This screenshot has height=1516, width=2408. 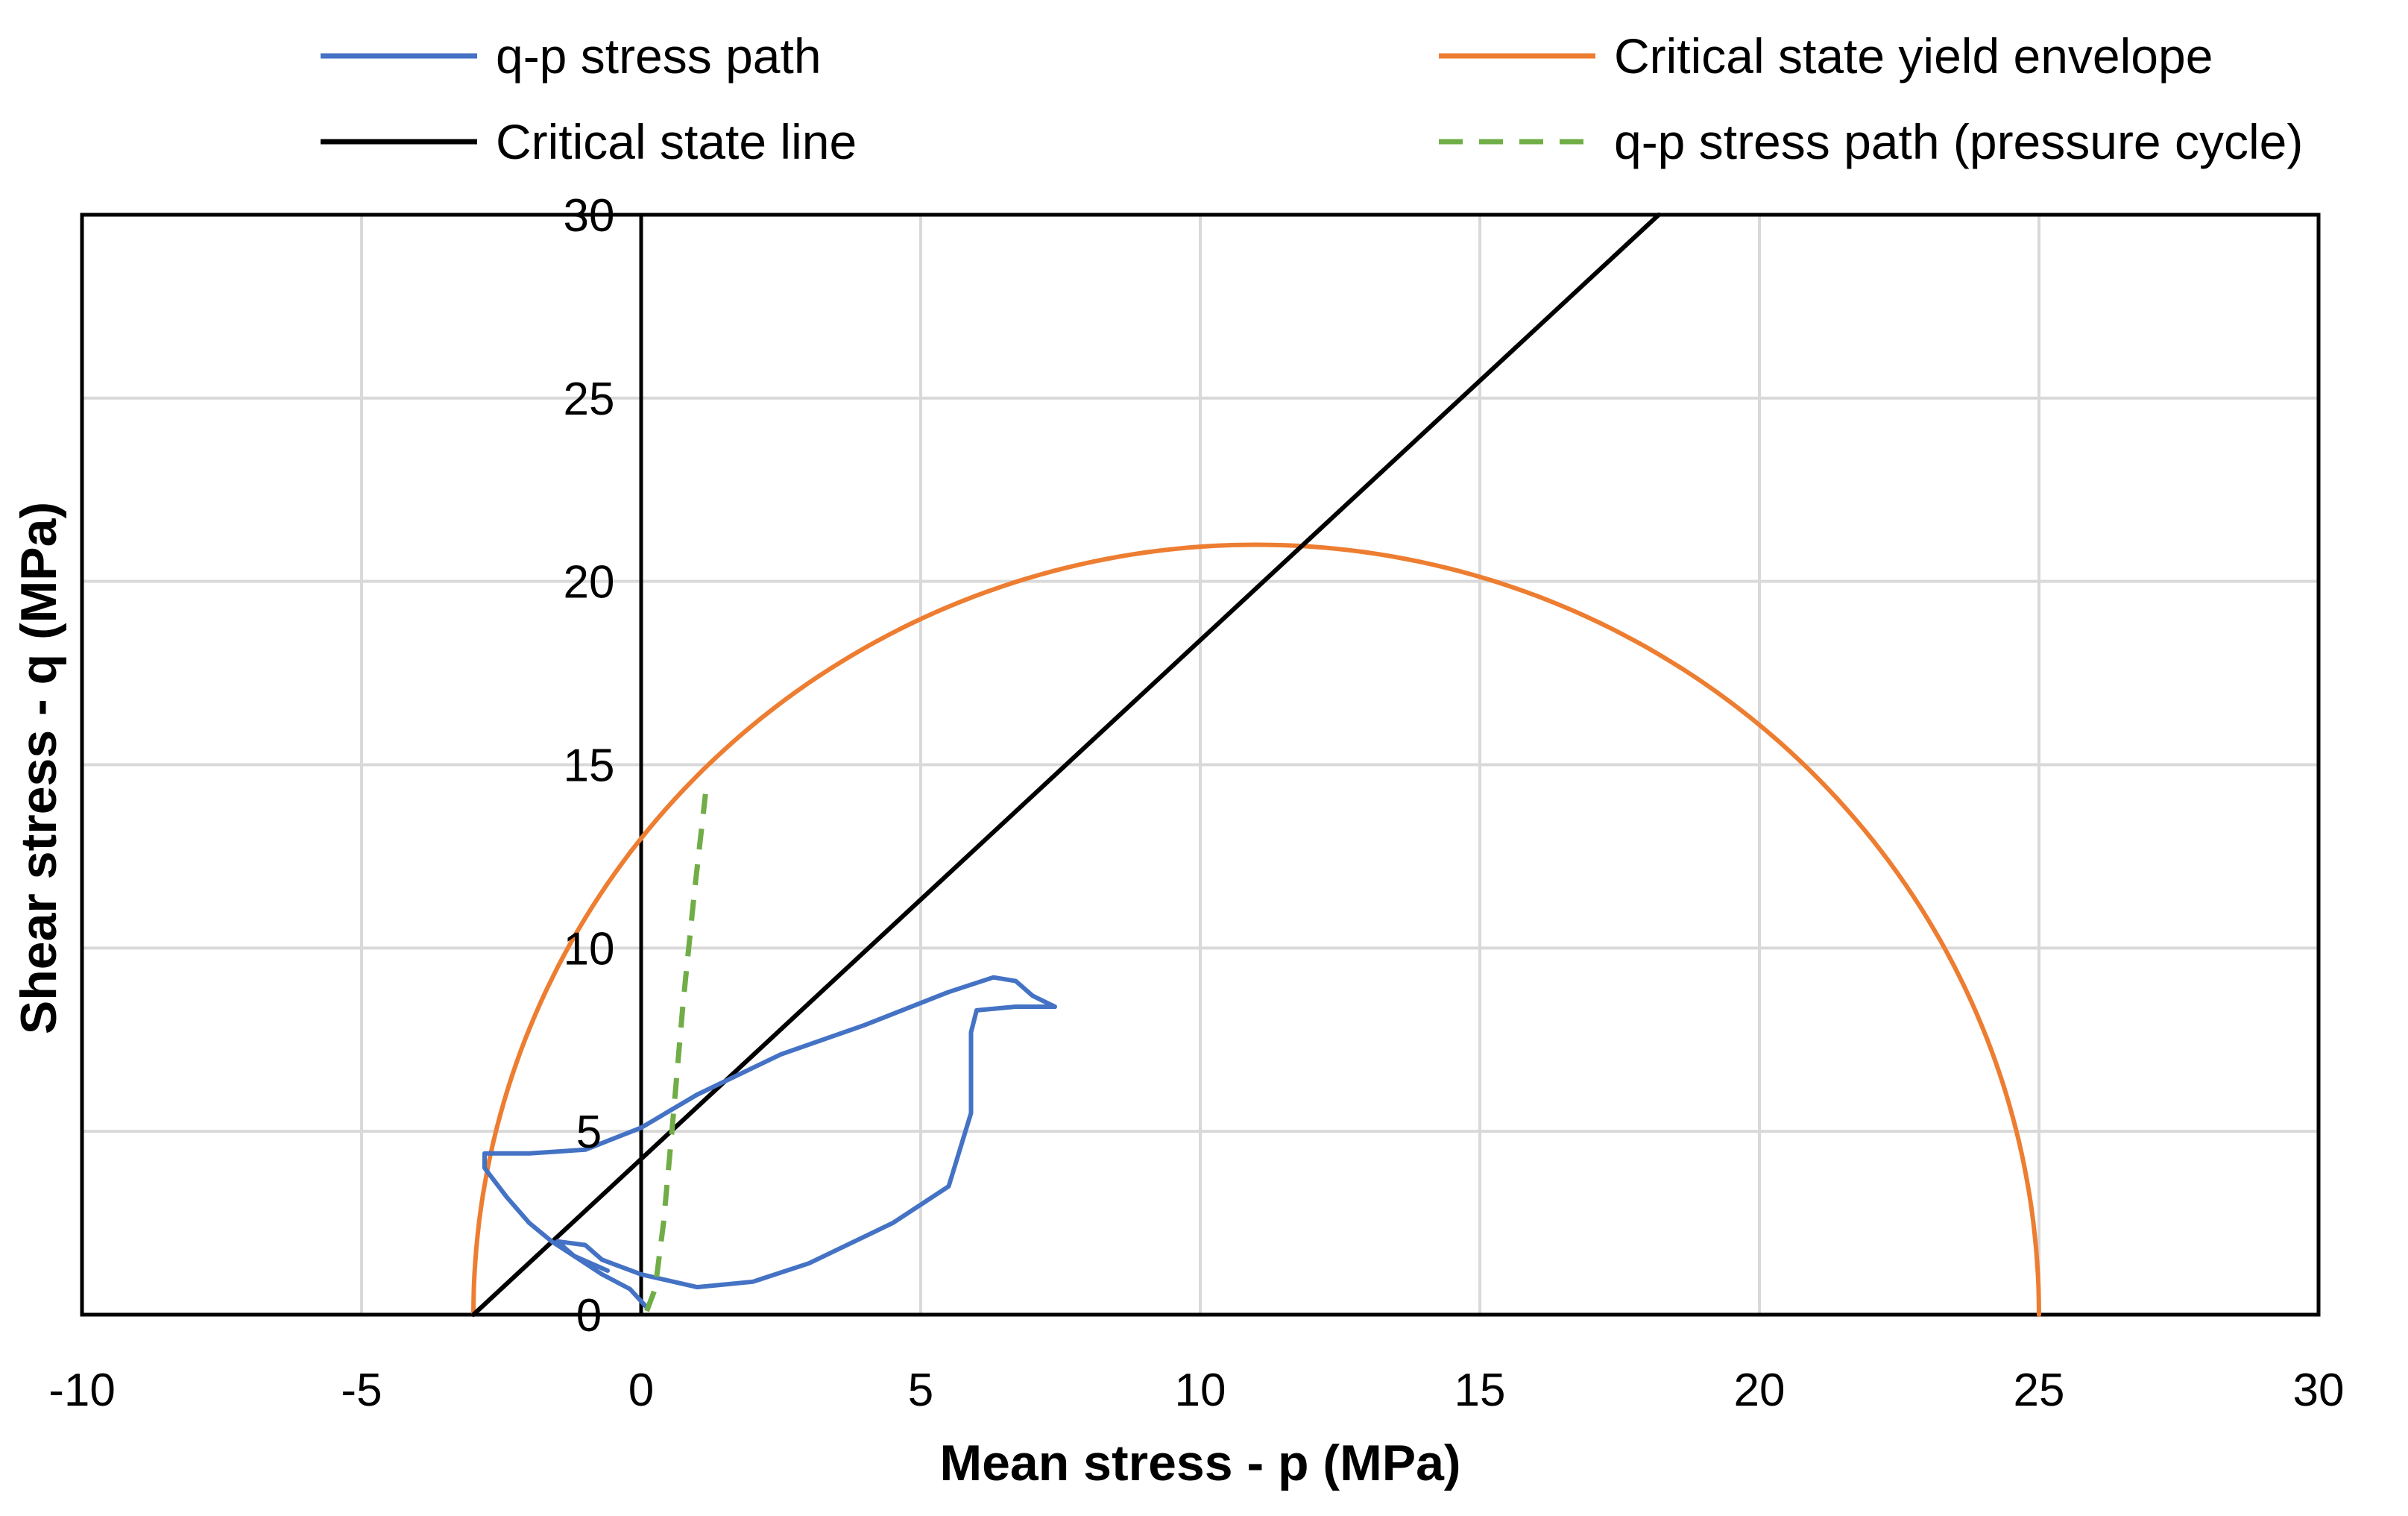 What do you see at coordinates (1914, 56) in the screenshot?
I see `legend-yield-envelope-label: Critical state yield envelope` at bounding box center [1914, 56].